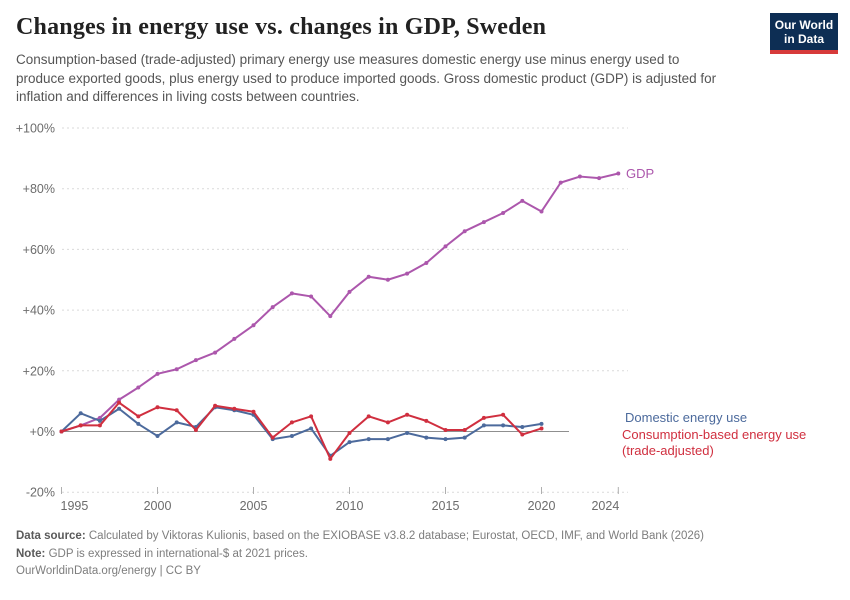  What do you see at coordinates (51, 536) in the screenshot?
I see `data-source-label: Data source:` at bounding box center [51, 536].